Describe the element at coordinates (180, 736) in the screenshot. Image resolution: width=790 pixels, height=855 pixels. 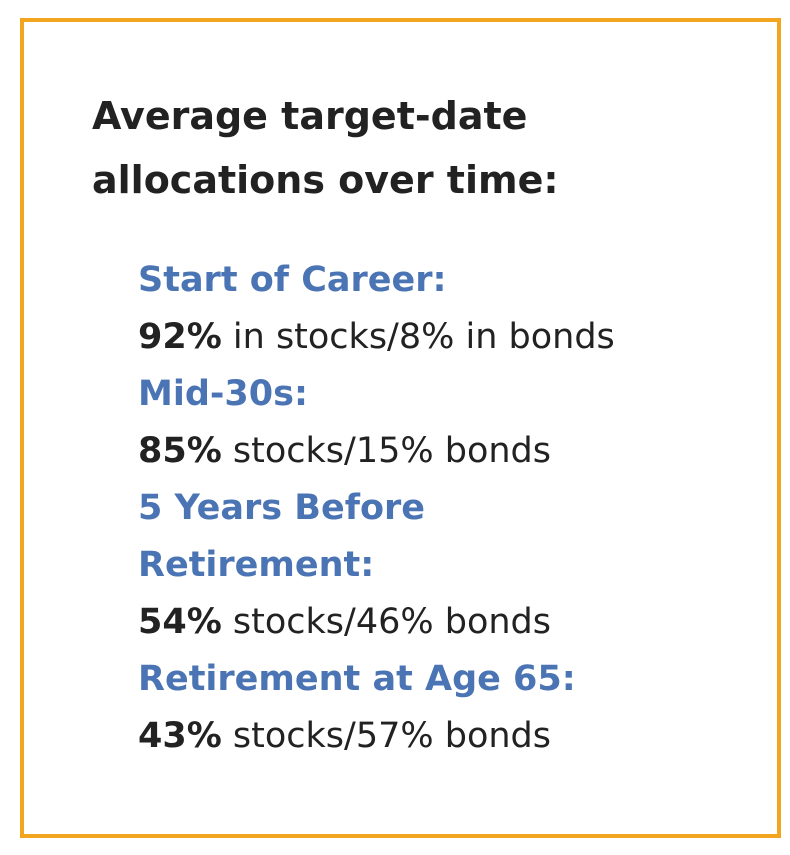
I see `stock-percent: 43%` at that location.